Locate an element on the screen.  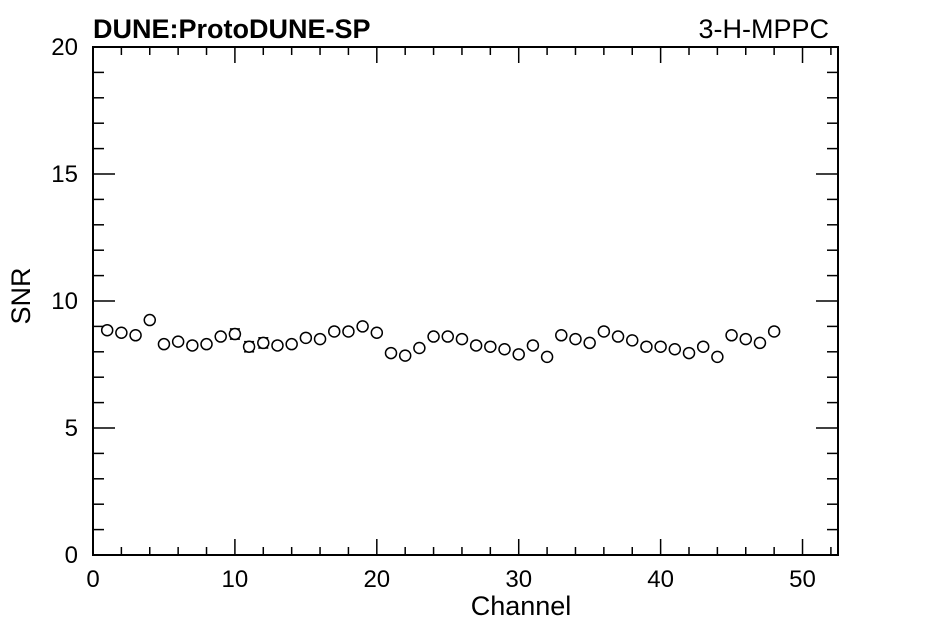
data-points is located at coordinates (440, 338).